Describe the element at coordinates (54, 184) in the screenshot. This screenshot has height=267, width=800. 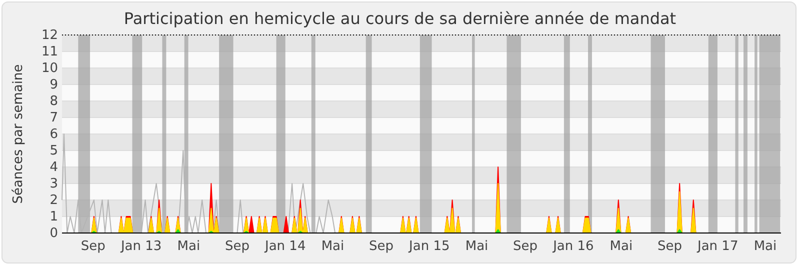
I see `y-tick-label: 3` at that location.